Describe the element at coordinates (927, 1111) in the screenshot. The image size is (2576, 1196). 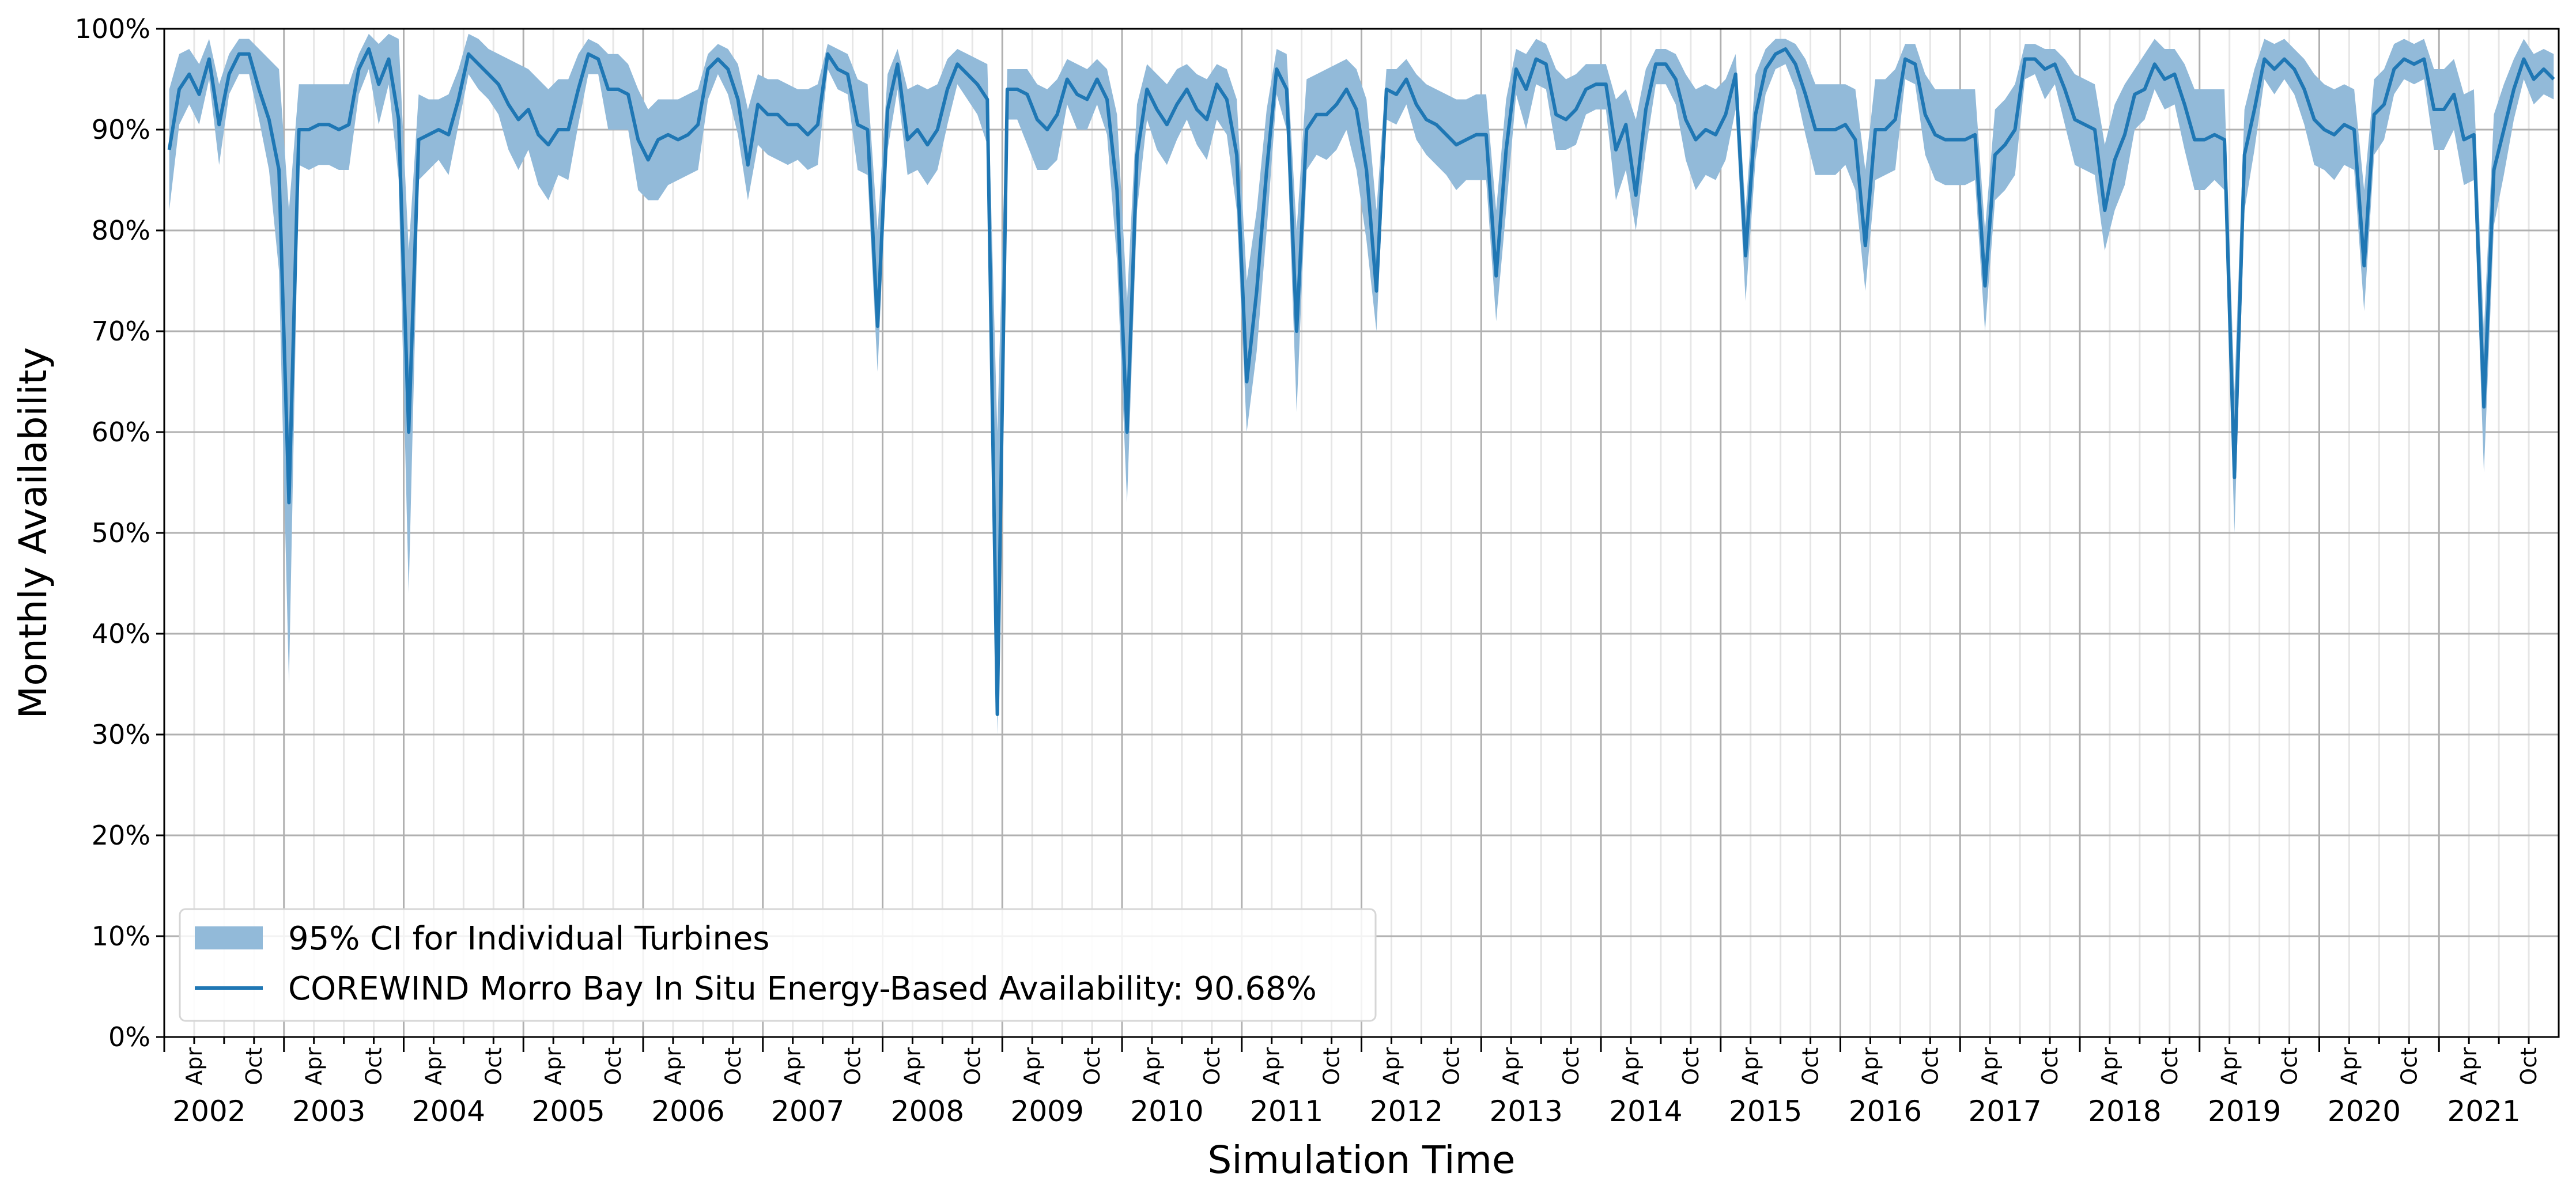
I see `year-tick-label: 2008` at that location.